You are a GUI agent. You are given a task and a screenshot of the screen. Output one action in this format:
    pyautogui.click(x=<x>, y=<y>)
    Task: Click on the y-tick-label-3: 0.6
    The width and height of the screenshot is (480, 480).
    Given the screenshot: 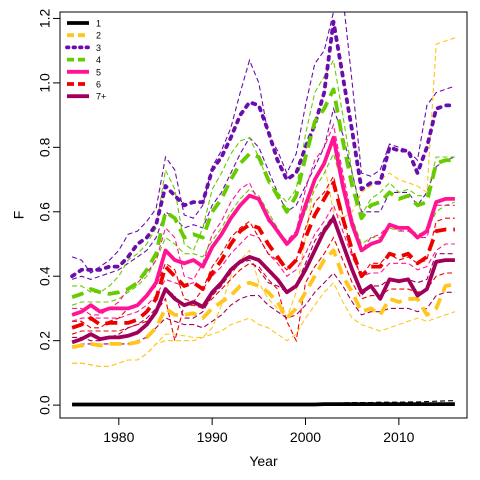 What is the action you would take?
    pyautogui.click(x=45, y=212)
    